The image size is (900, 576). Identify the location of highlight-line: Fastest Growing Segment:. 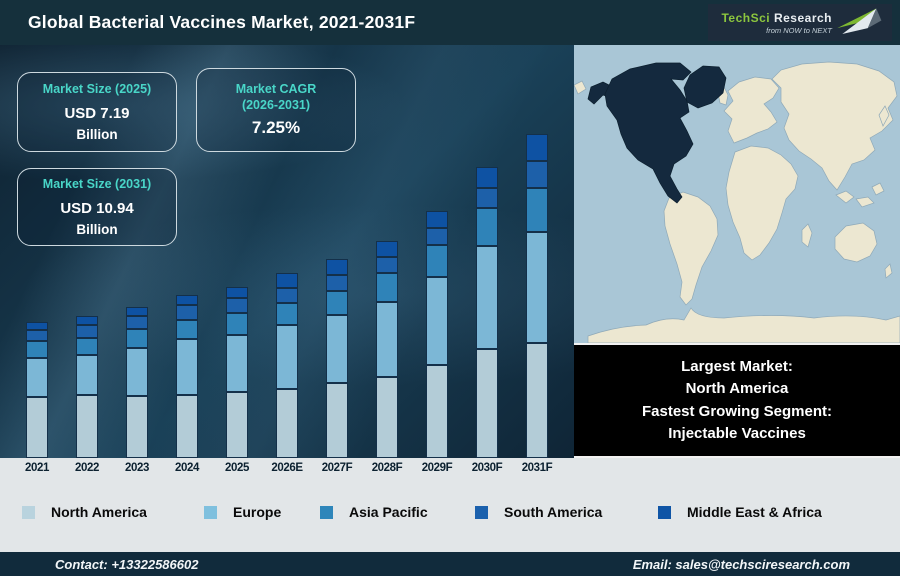
(737, 411).